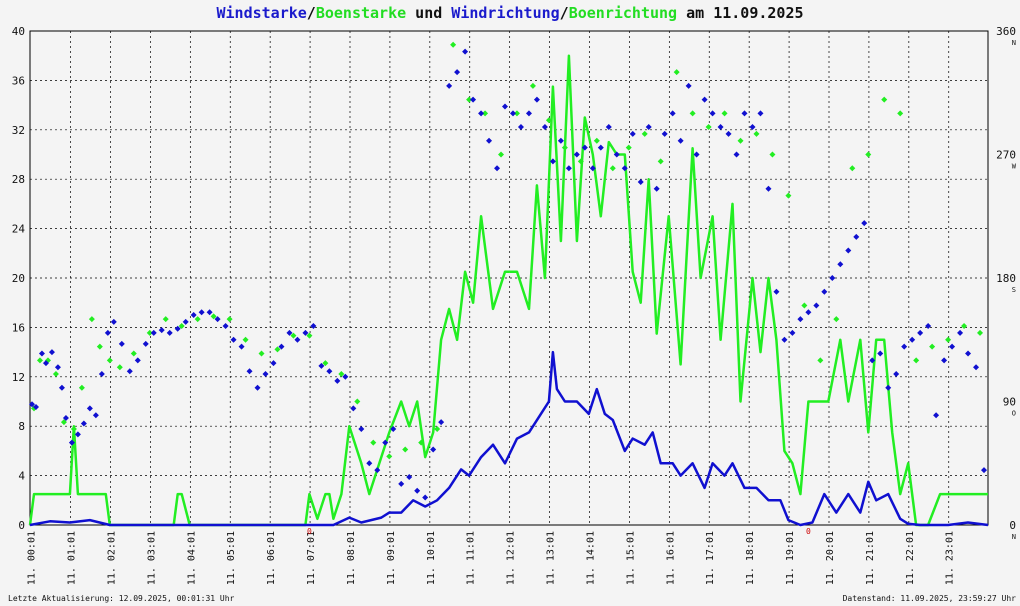 The width and height of the screenshot is (1020, 606). I want to click on x-tick-label: 11. 02:01, so click(111, 558).